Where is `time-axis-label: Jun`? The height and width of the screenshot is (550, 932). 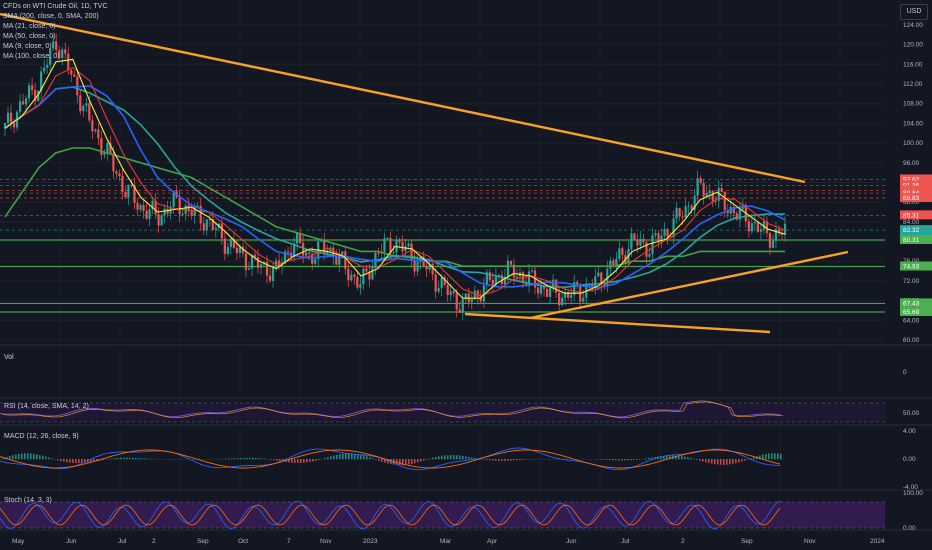
time-axis-label: Jun is located at coordinates (571, 541).